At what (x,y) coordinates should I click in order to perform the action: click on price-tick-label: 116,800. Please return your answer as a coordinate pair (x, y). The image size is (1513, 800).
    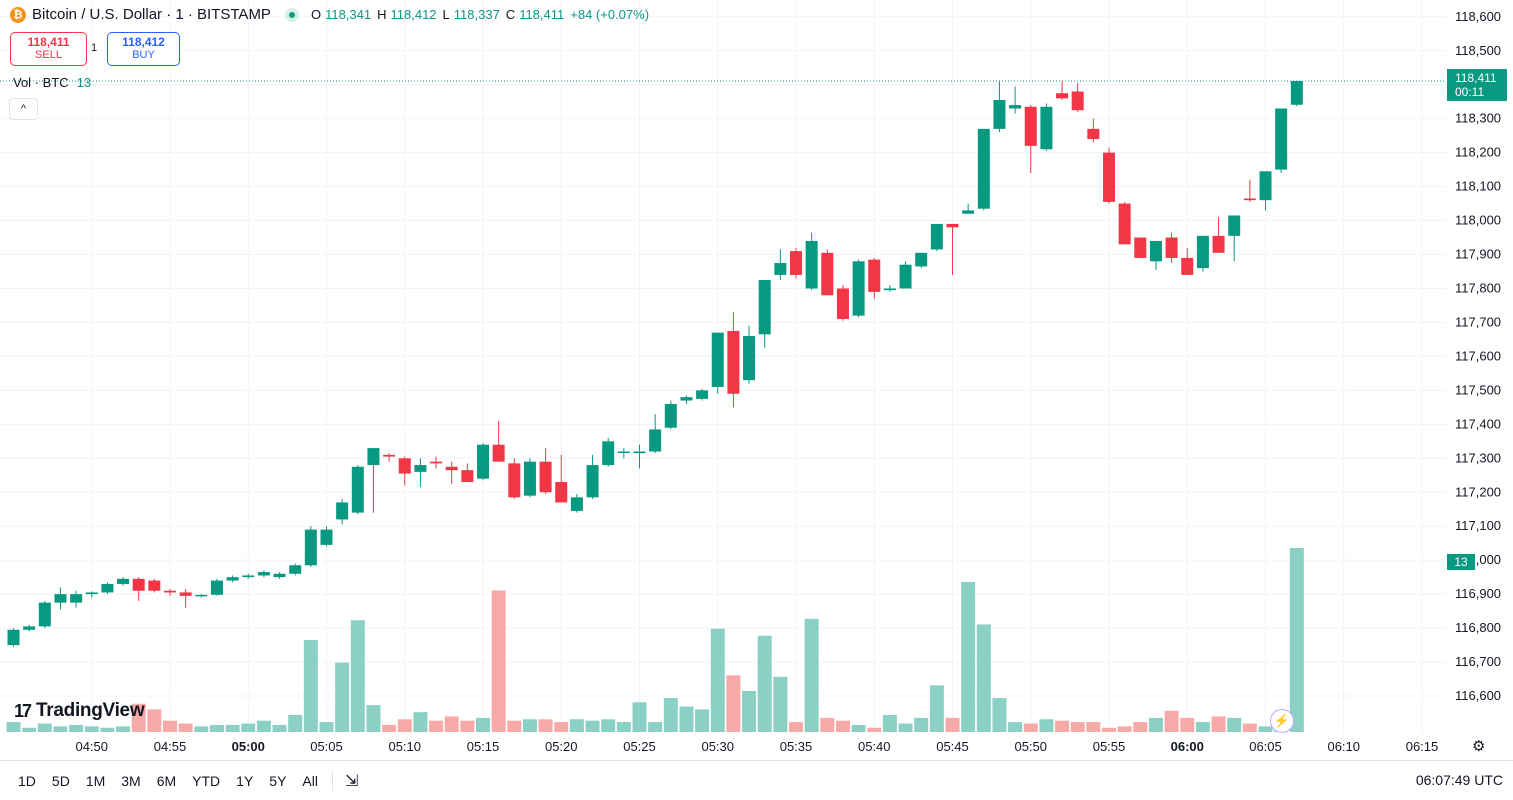
    Looking at the image, I should click on (1478, 627).